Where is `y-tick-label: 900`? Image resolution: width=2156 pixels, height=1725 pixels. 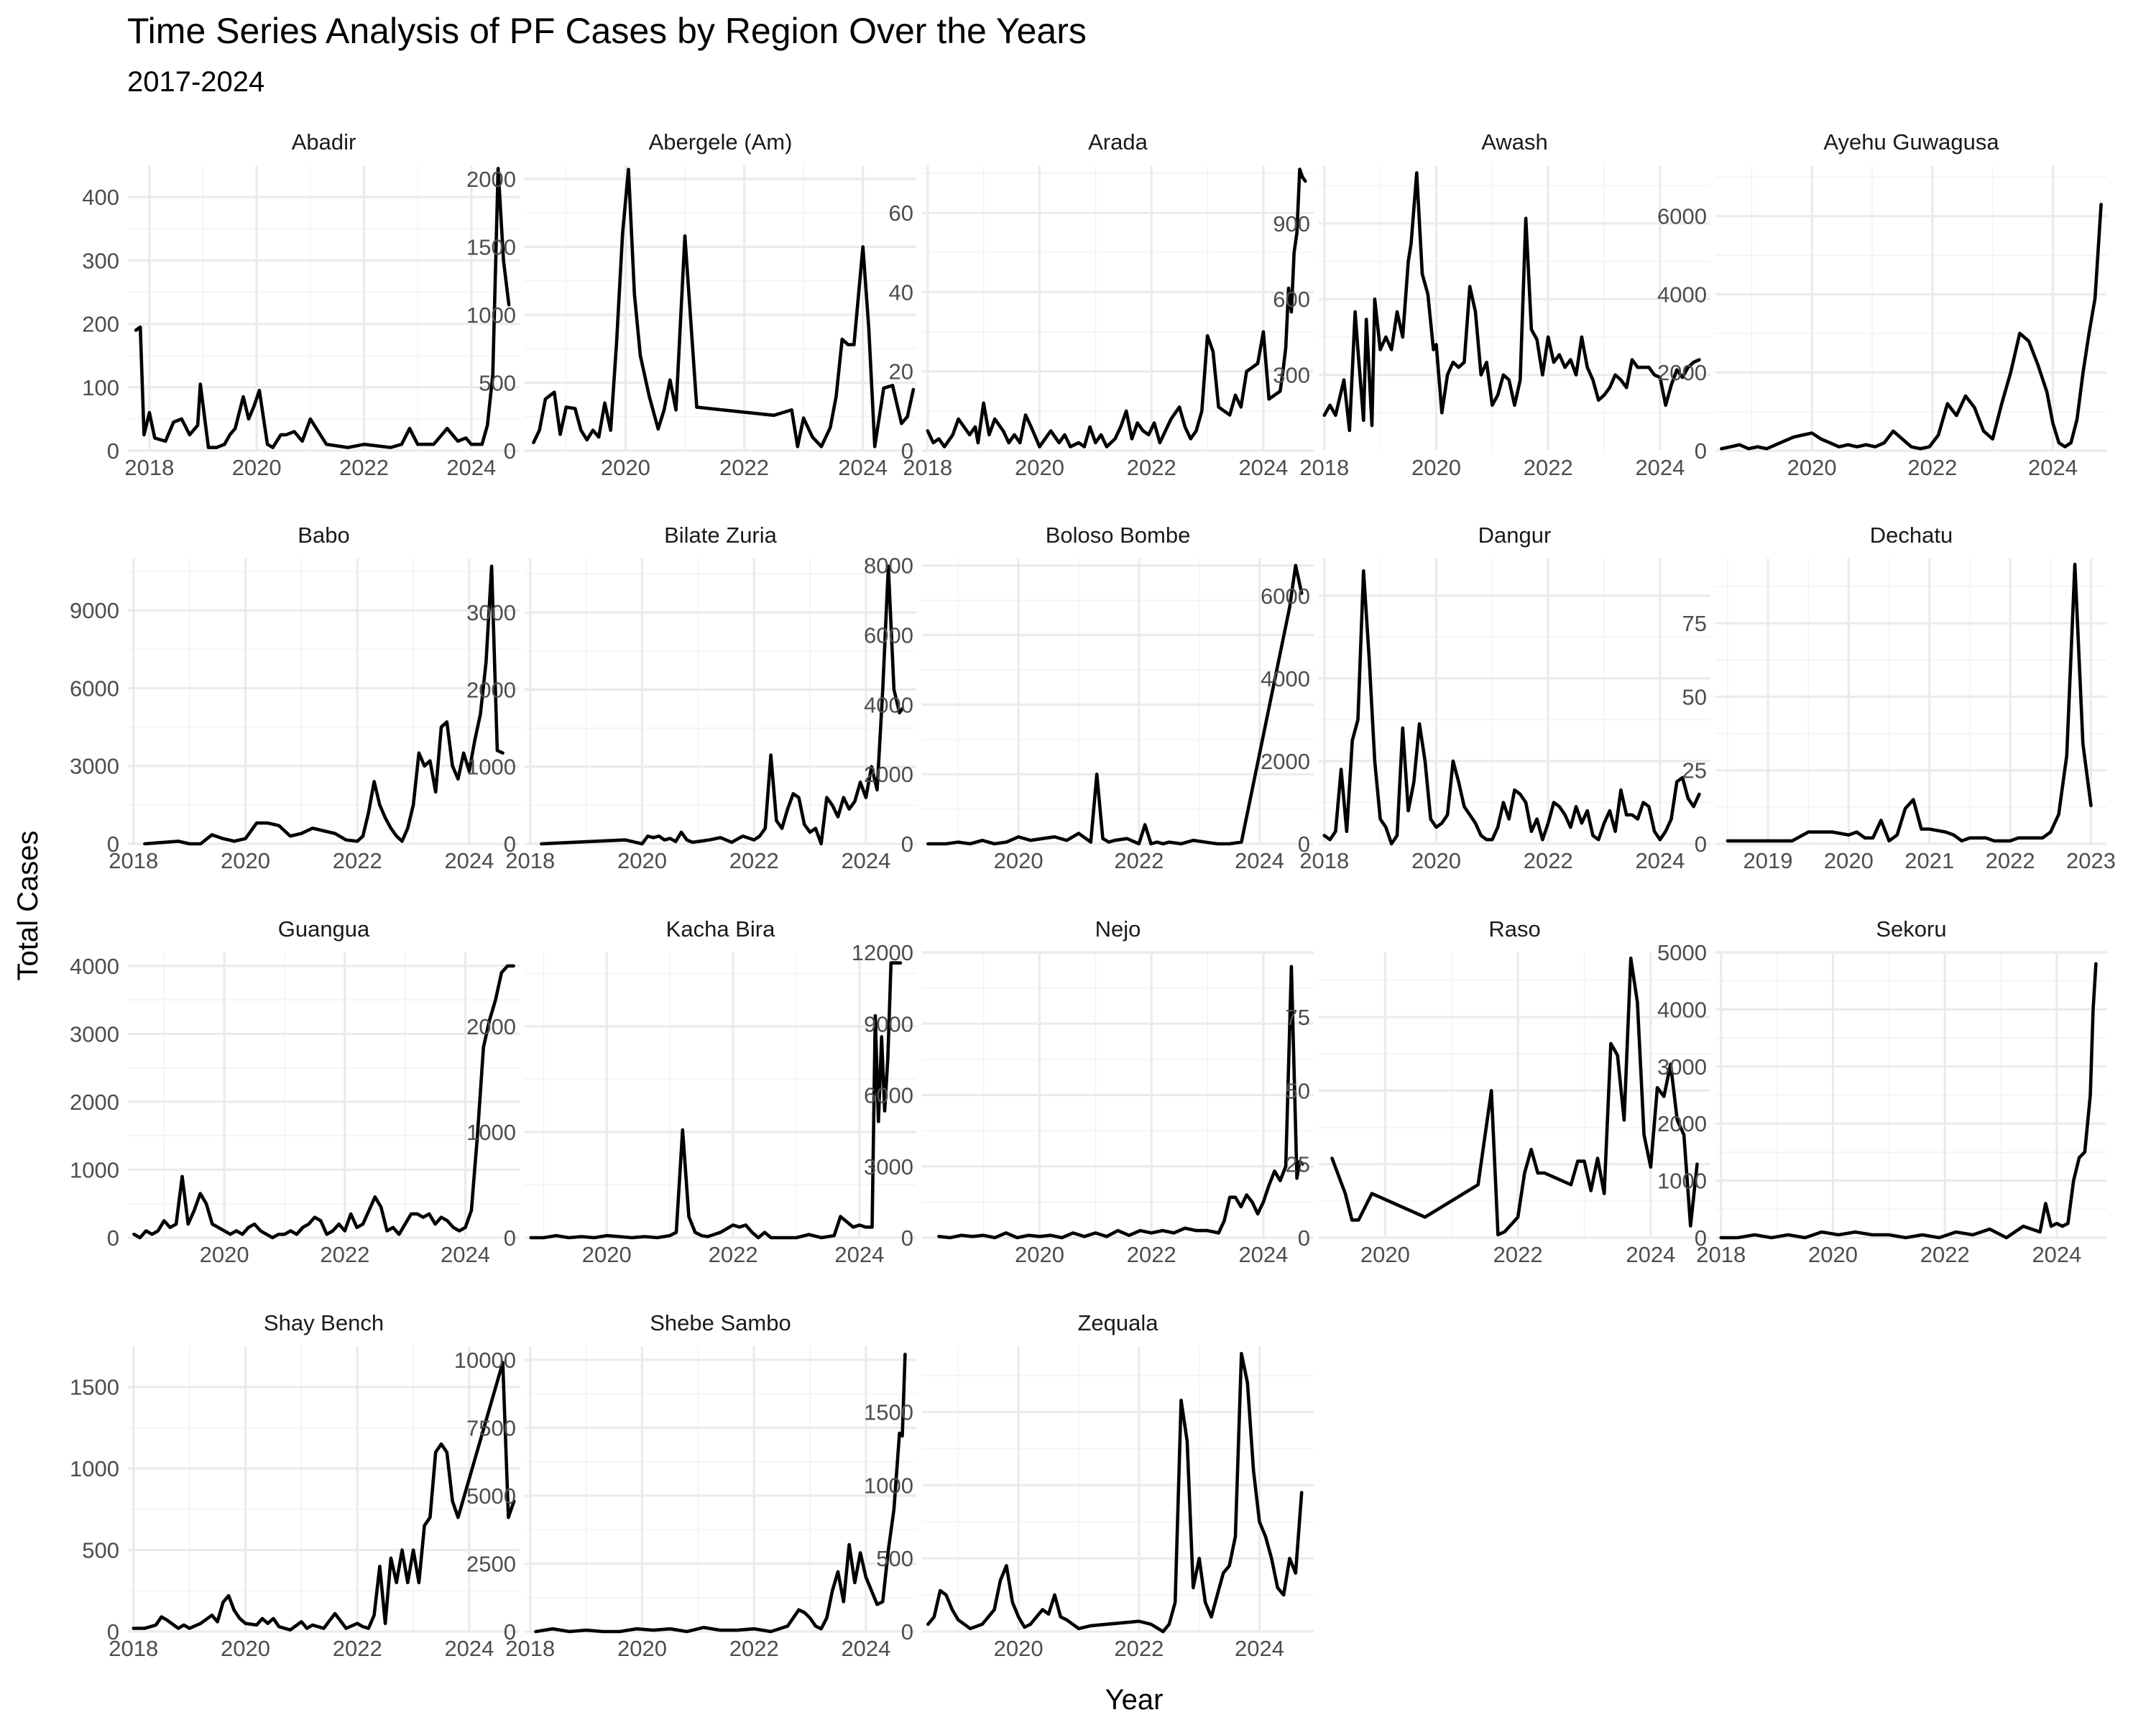
y-tick-label: 900 is located at coordinates (1291, 223).